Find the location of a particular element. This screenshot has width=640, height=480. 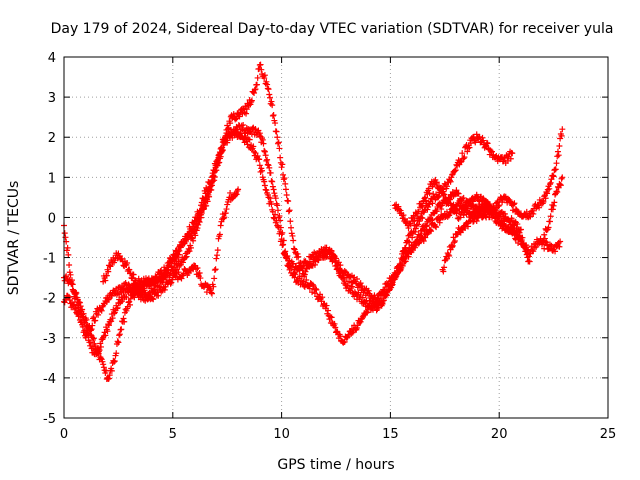

y-tick-labels: -5 -4 -3 -2 -1 0 1 2 3 4 is located at coordinates (49, 239).